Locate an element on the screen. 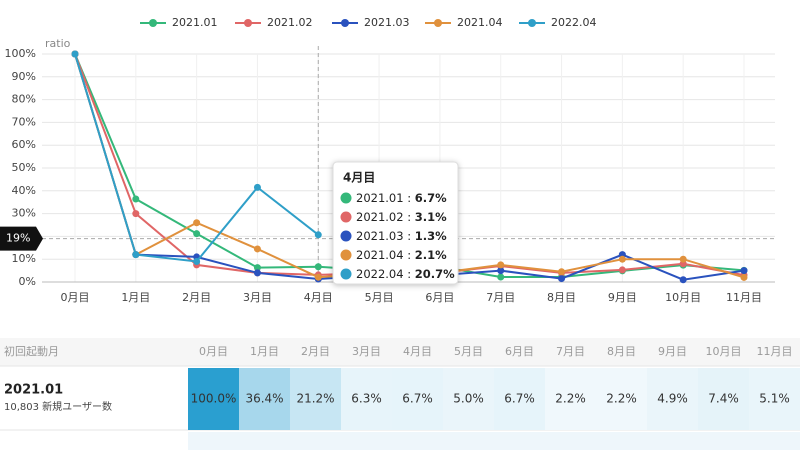 This screenshot has width=800, height=450. row-name: 2021.01 is located at coordinates (33, 390).